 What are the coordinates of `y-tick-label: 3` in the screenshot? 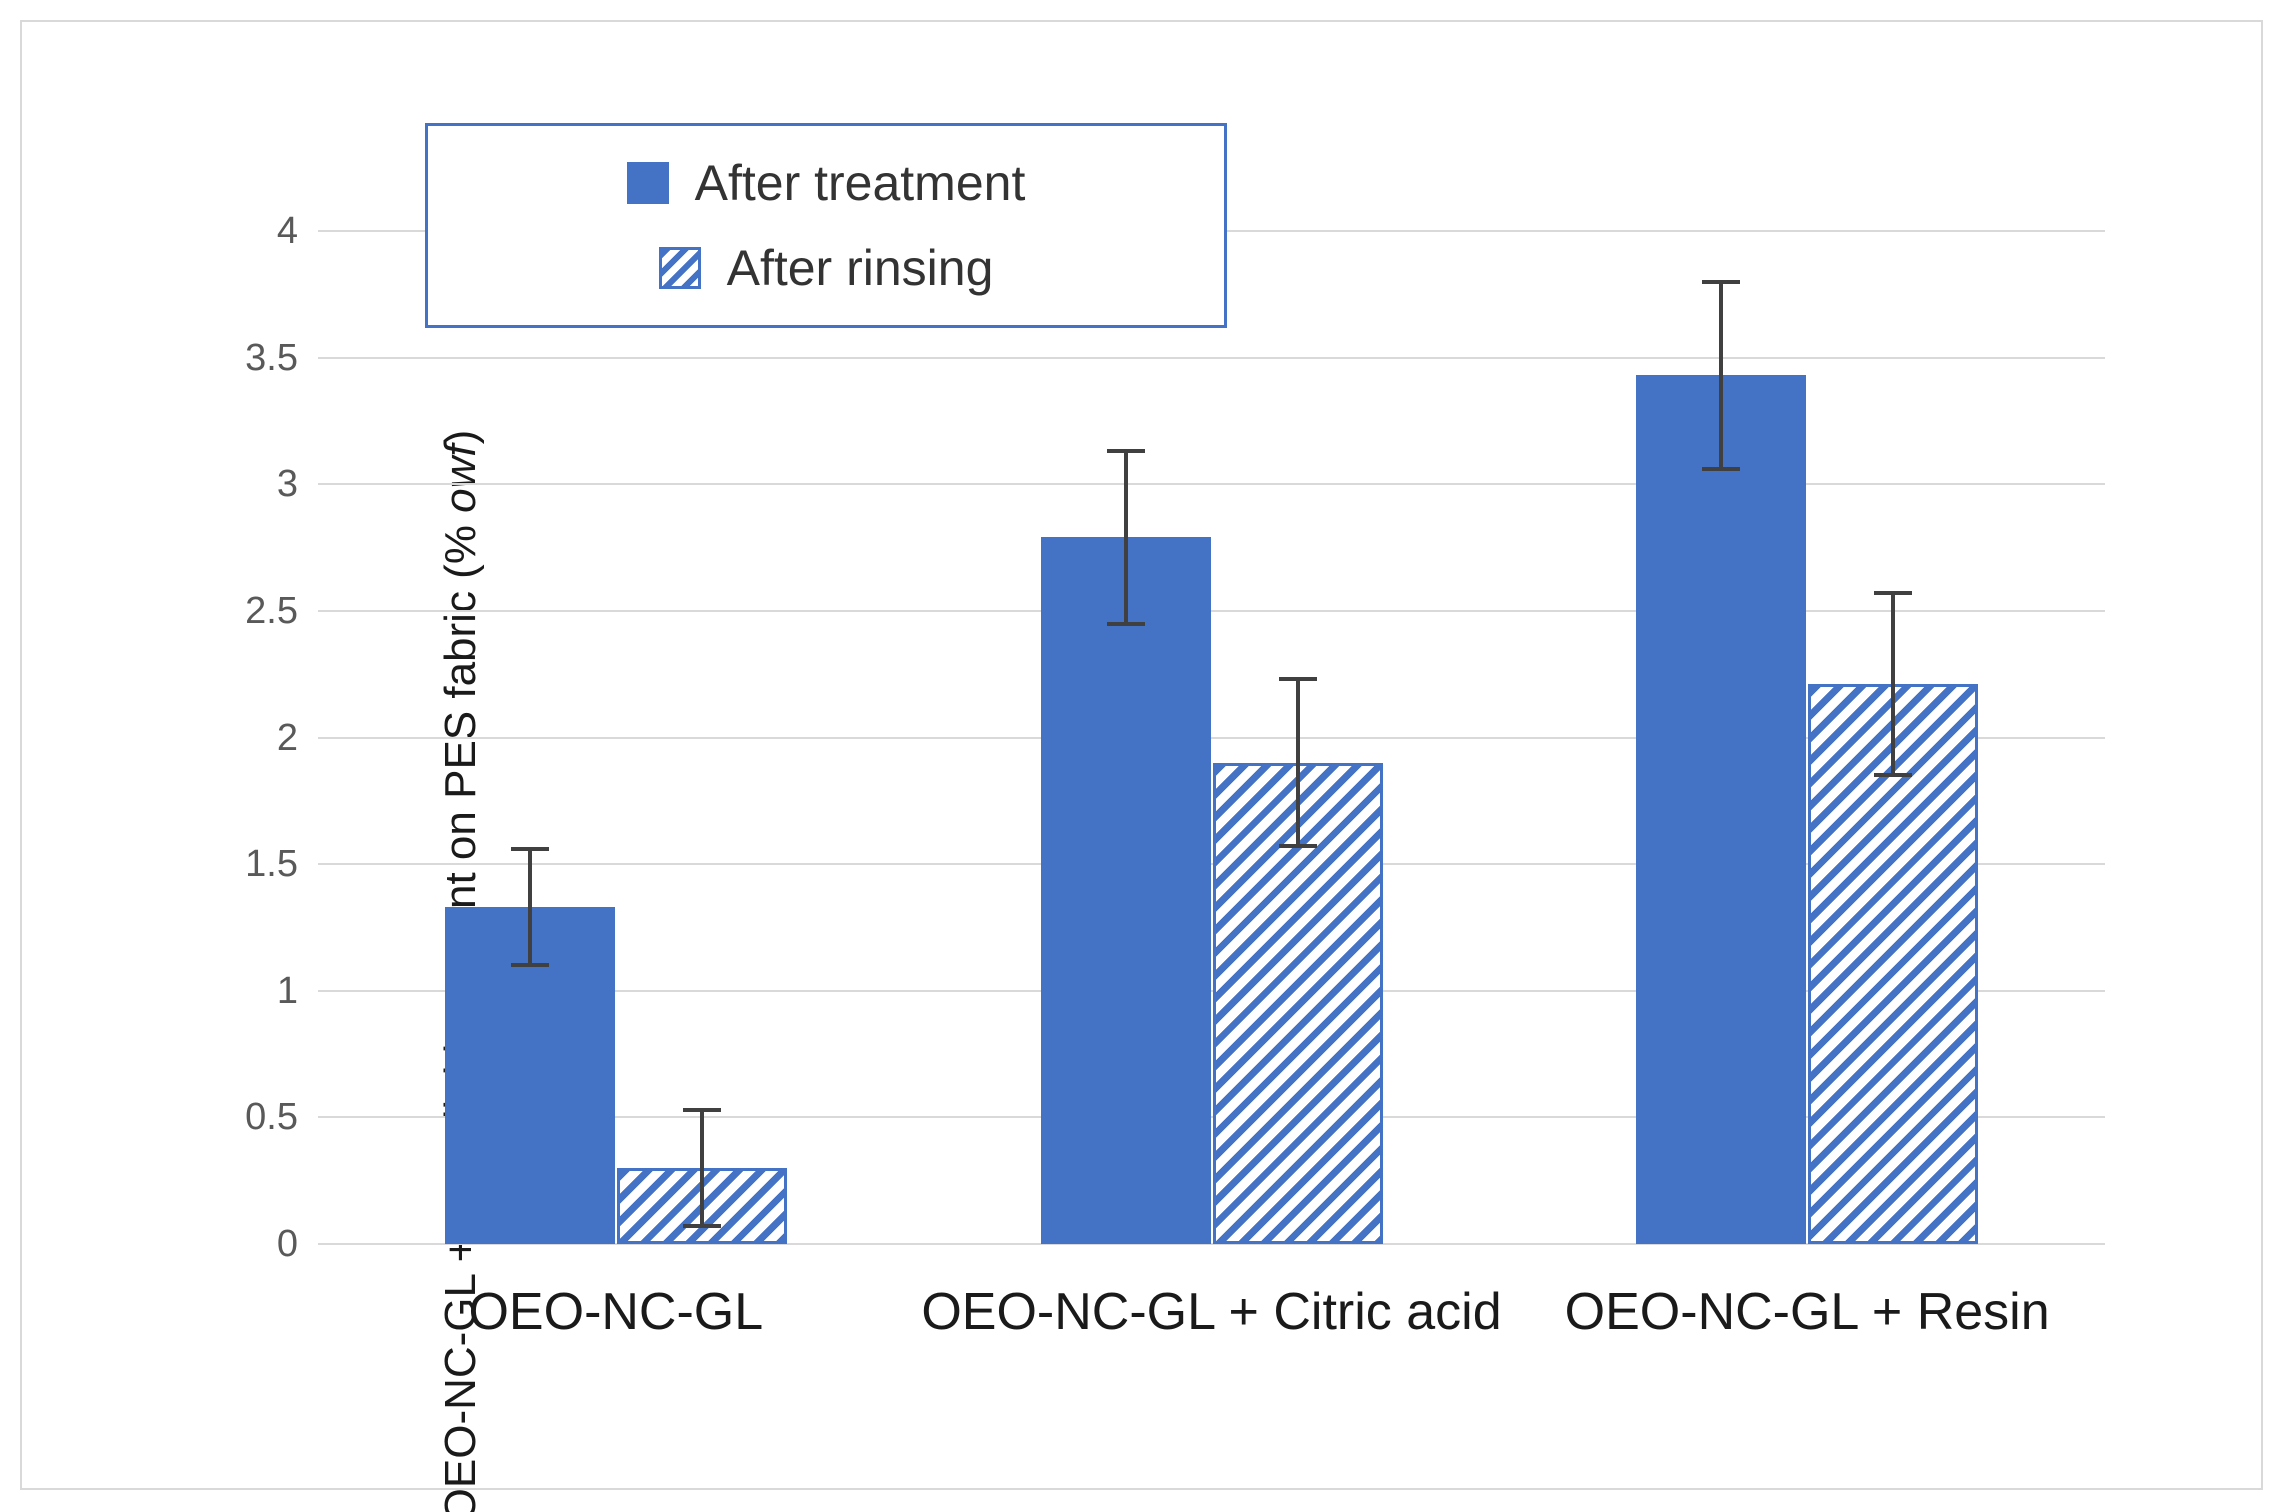 It's located at (287, 484).